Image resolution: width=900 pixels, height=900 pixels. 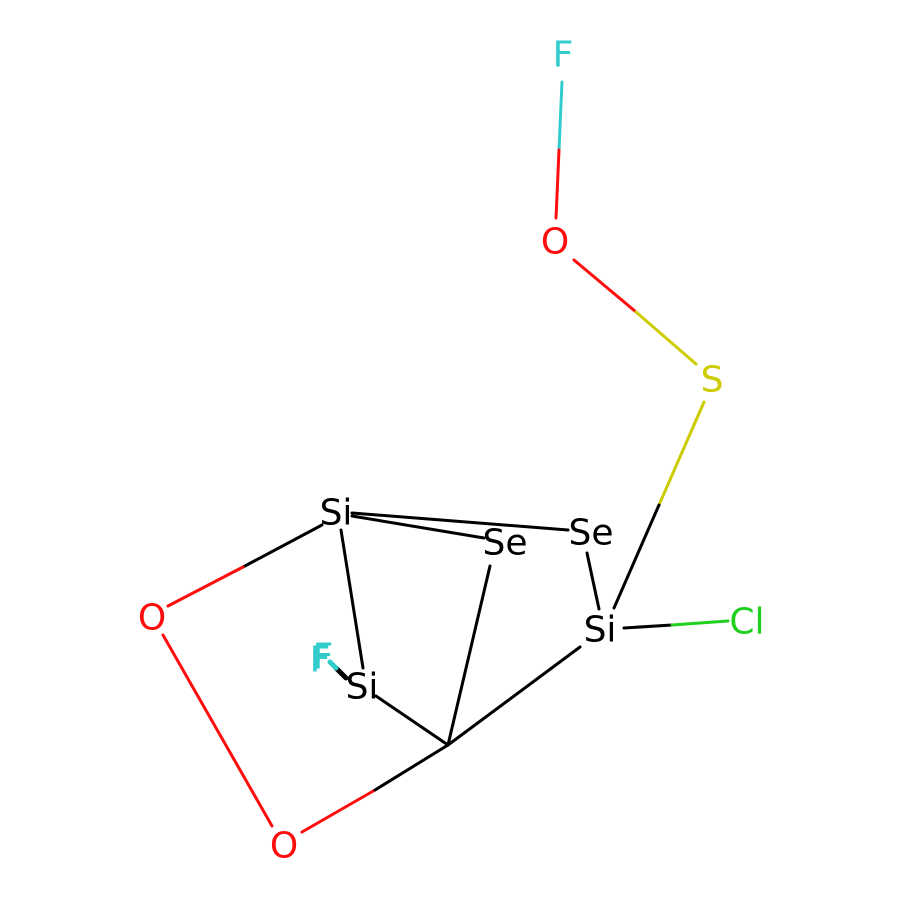 What do you see at coordinates (418, 527) in the screenshot?
I see `bond-si-top-se-mid` at bounding box center [418, 527].